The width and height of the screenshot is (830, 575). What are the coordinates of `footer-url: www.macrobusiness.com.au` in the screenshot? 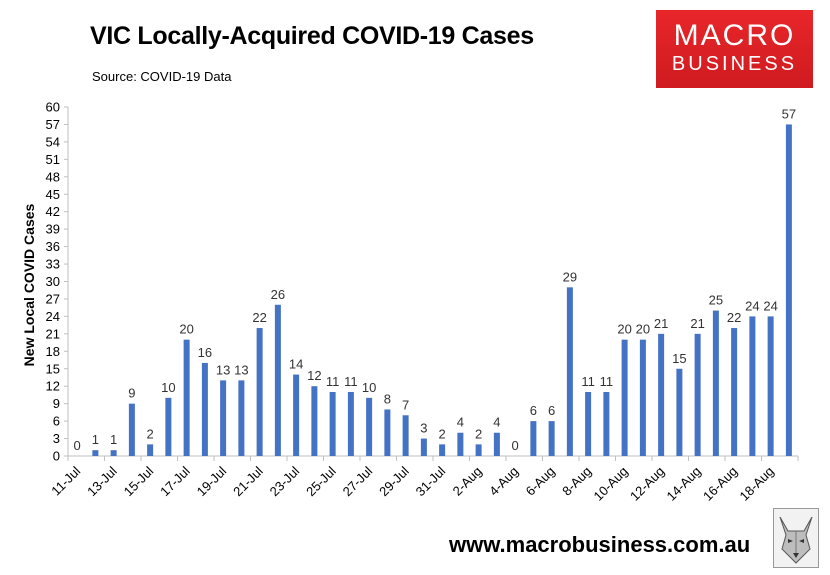 It's located at (600, 544).